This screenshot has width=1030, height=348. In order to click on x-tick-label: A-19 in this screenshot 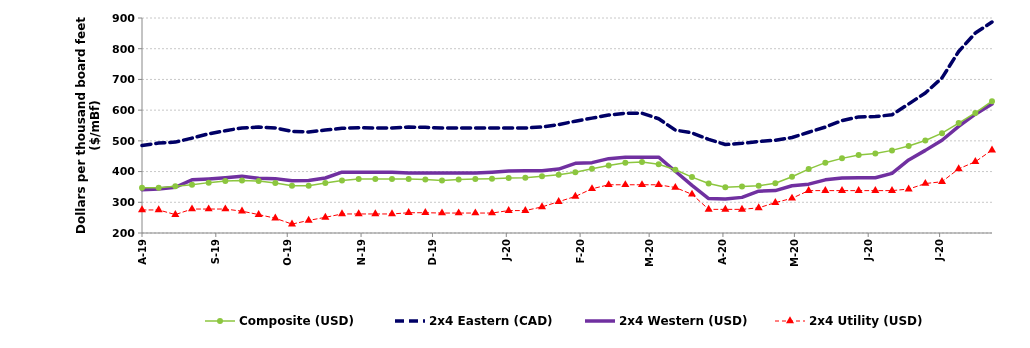, I will do `click(142, 251)`.